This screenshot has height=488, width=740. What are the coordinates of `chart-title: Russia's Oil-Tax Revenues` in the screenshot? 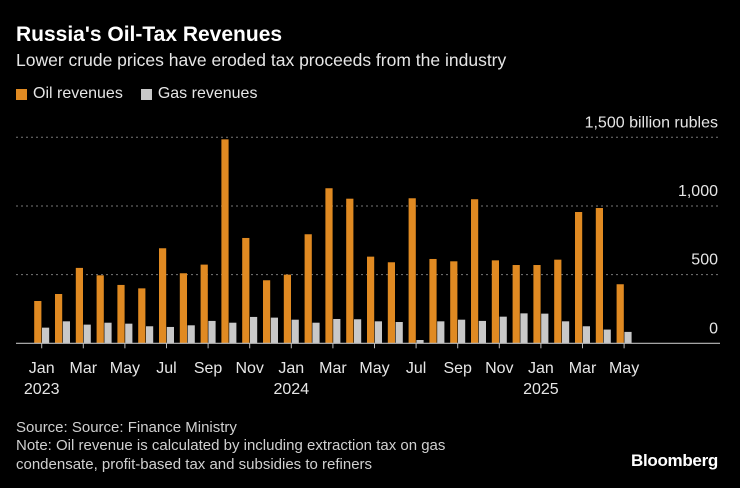 It's located at (149, 34).